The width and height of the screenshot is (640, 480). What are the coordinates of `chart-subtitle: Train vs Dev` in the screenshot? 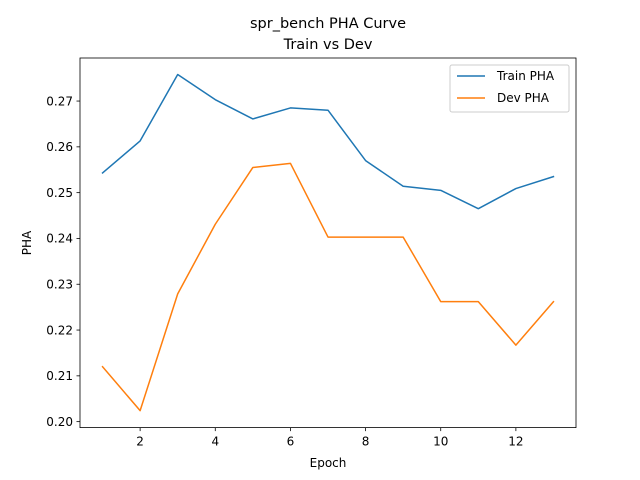 It's located at (328, 45).